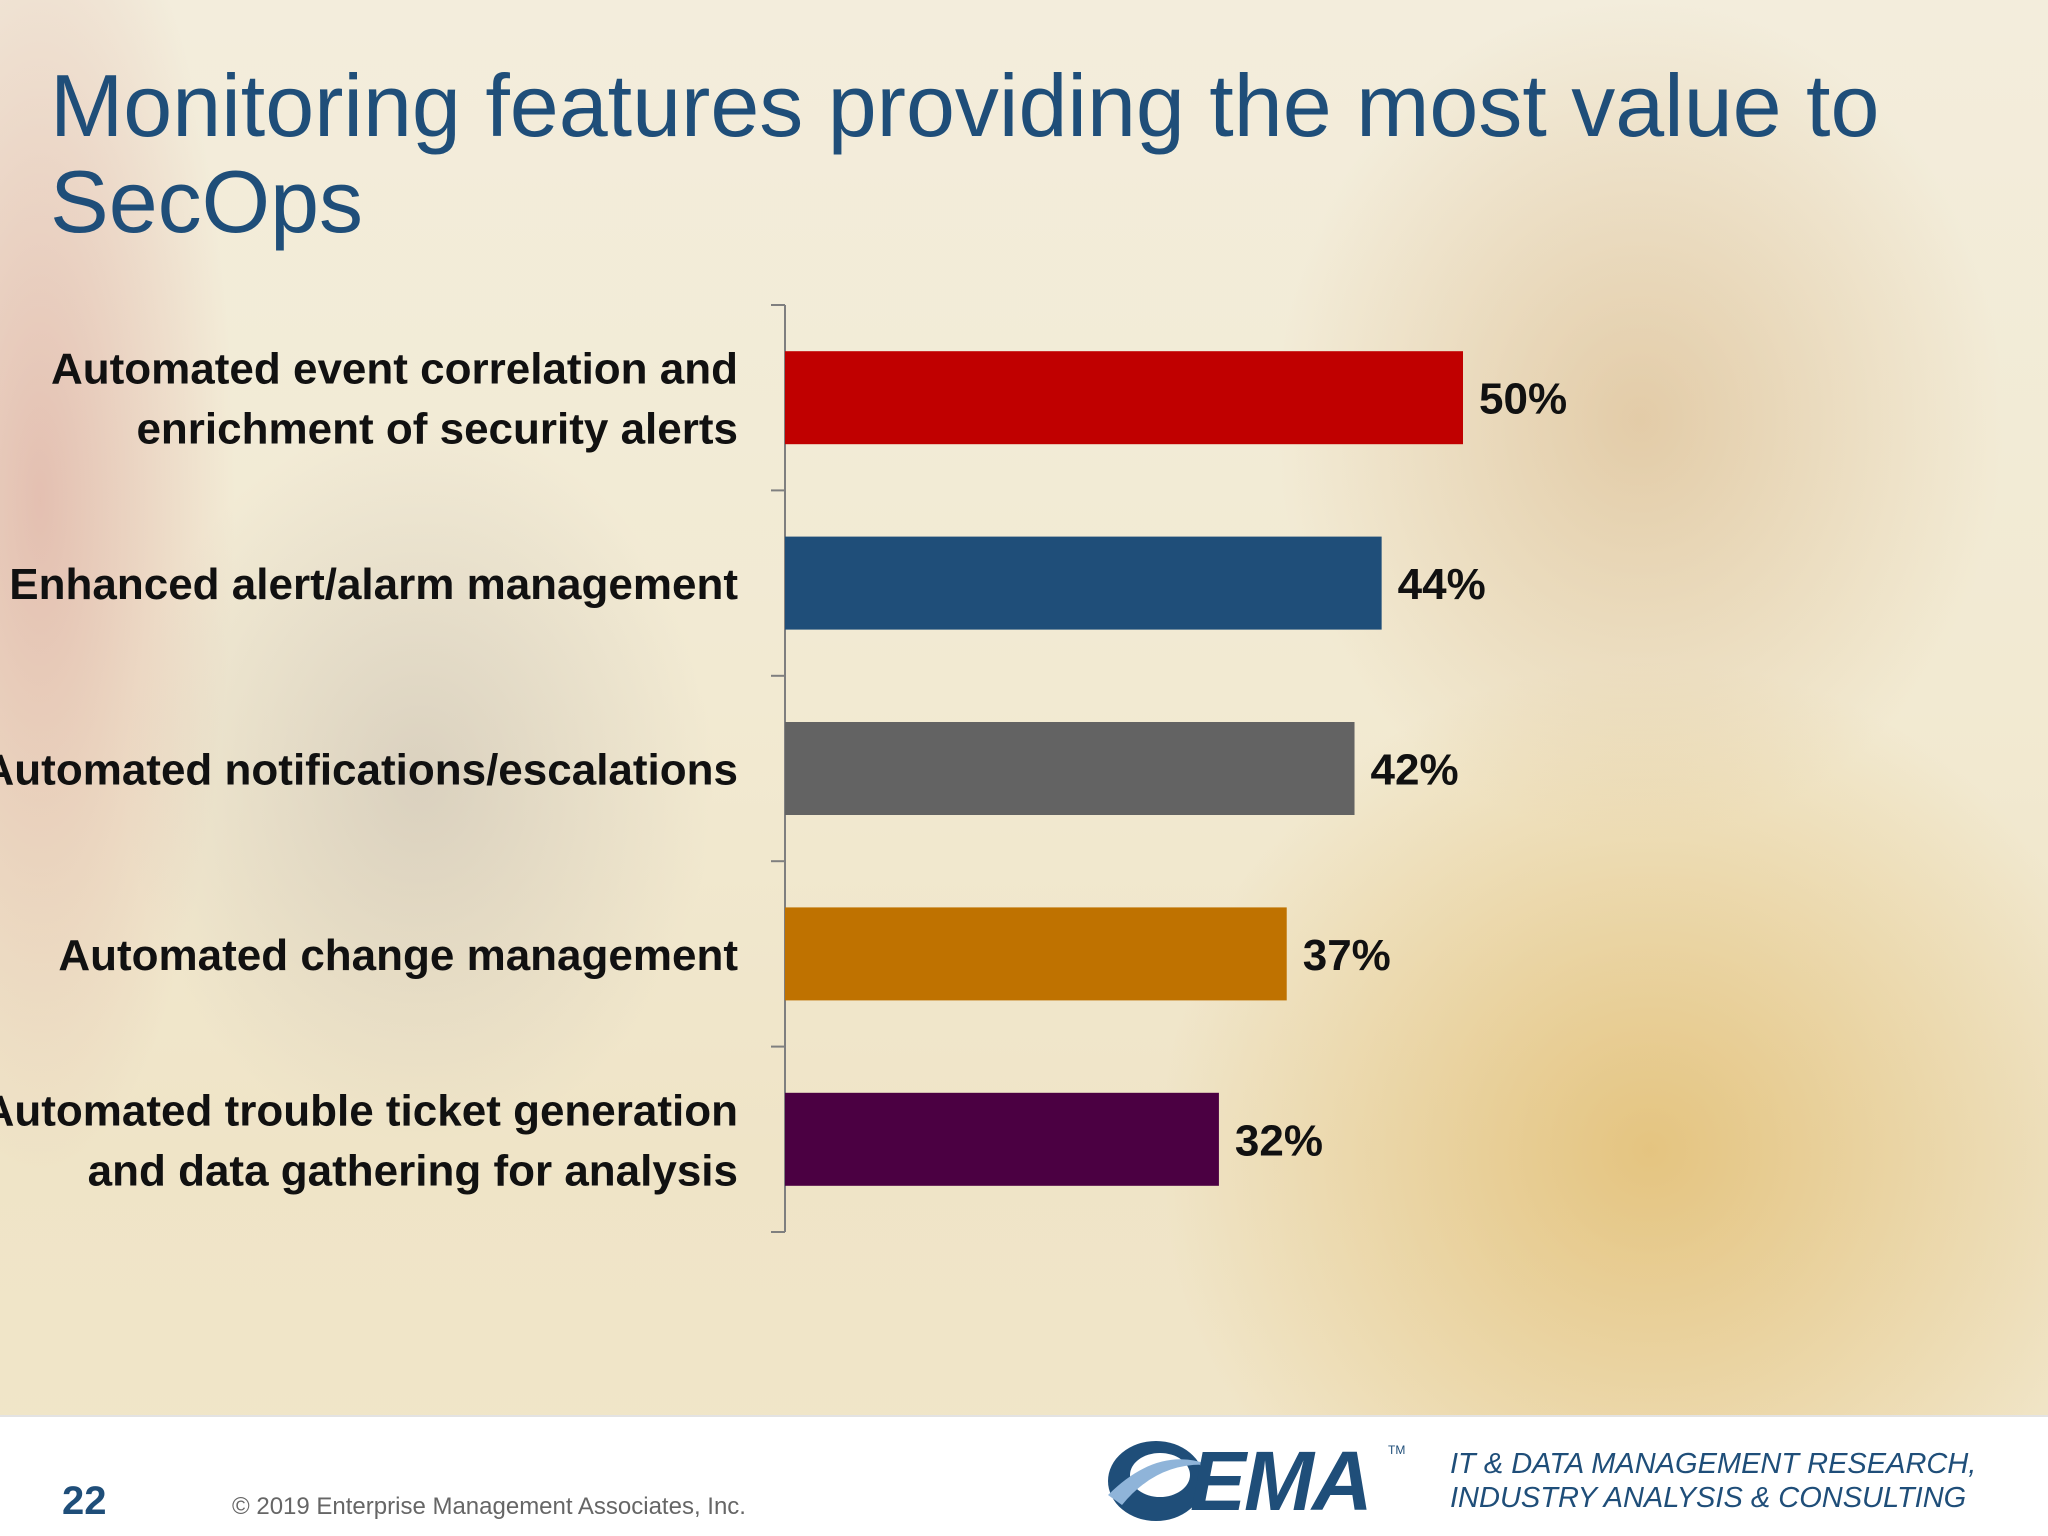 The image size is (2048, 1536). Describe the element at coordinates (394, 369) in the screenshot. I see `category-label-line: Automated event correlation and` at that location.